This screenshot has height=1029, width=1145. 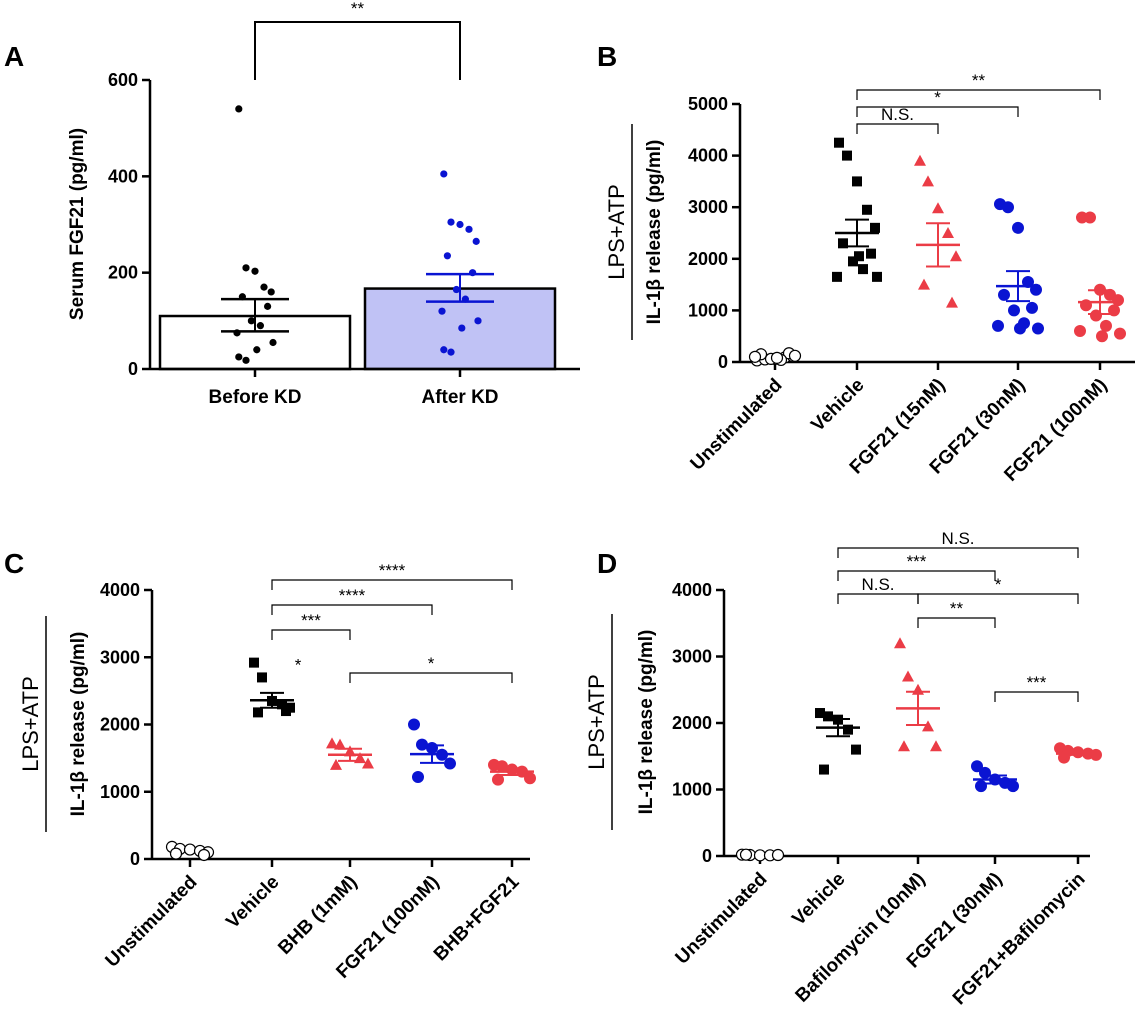 What do you see at coordinates (123, 176) in the screenshot?
I see `y-tick-label: 400` at bounding box center [123, 176].